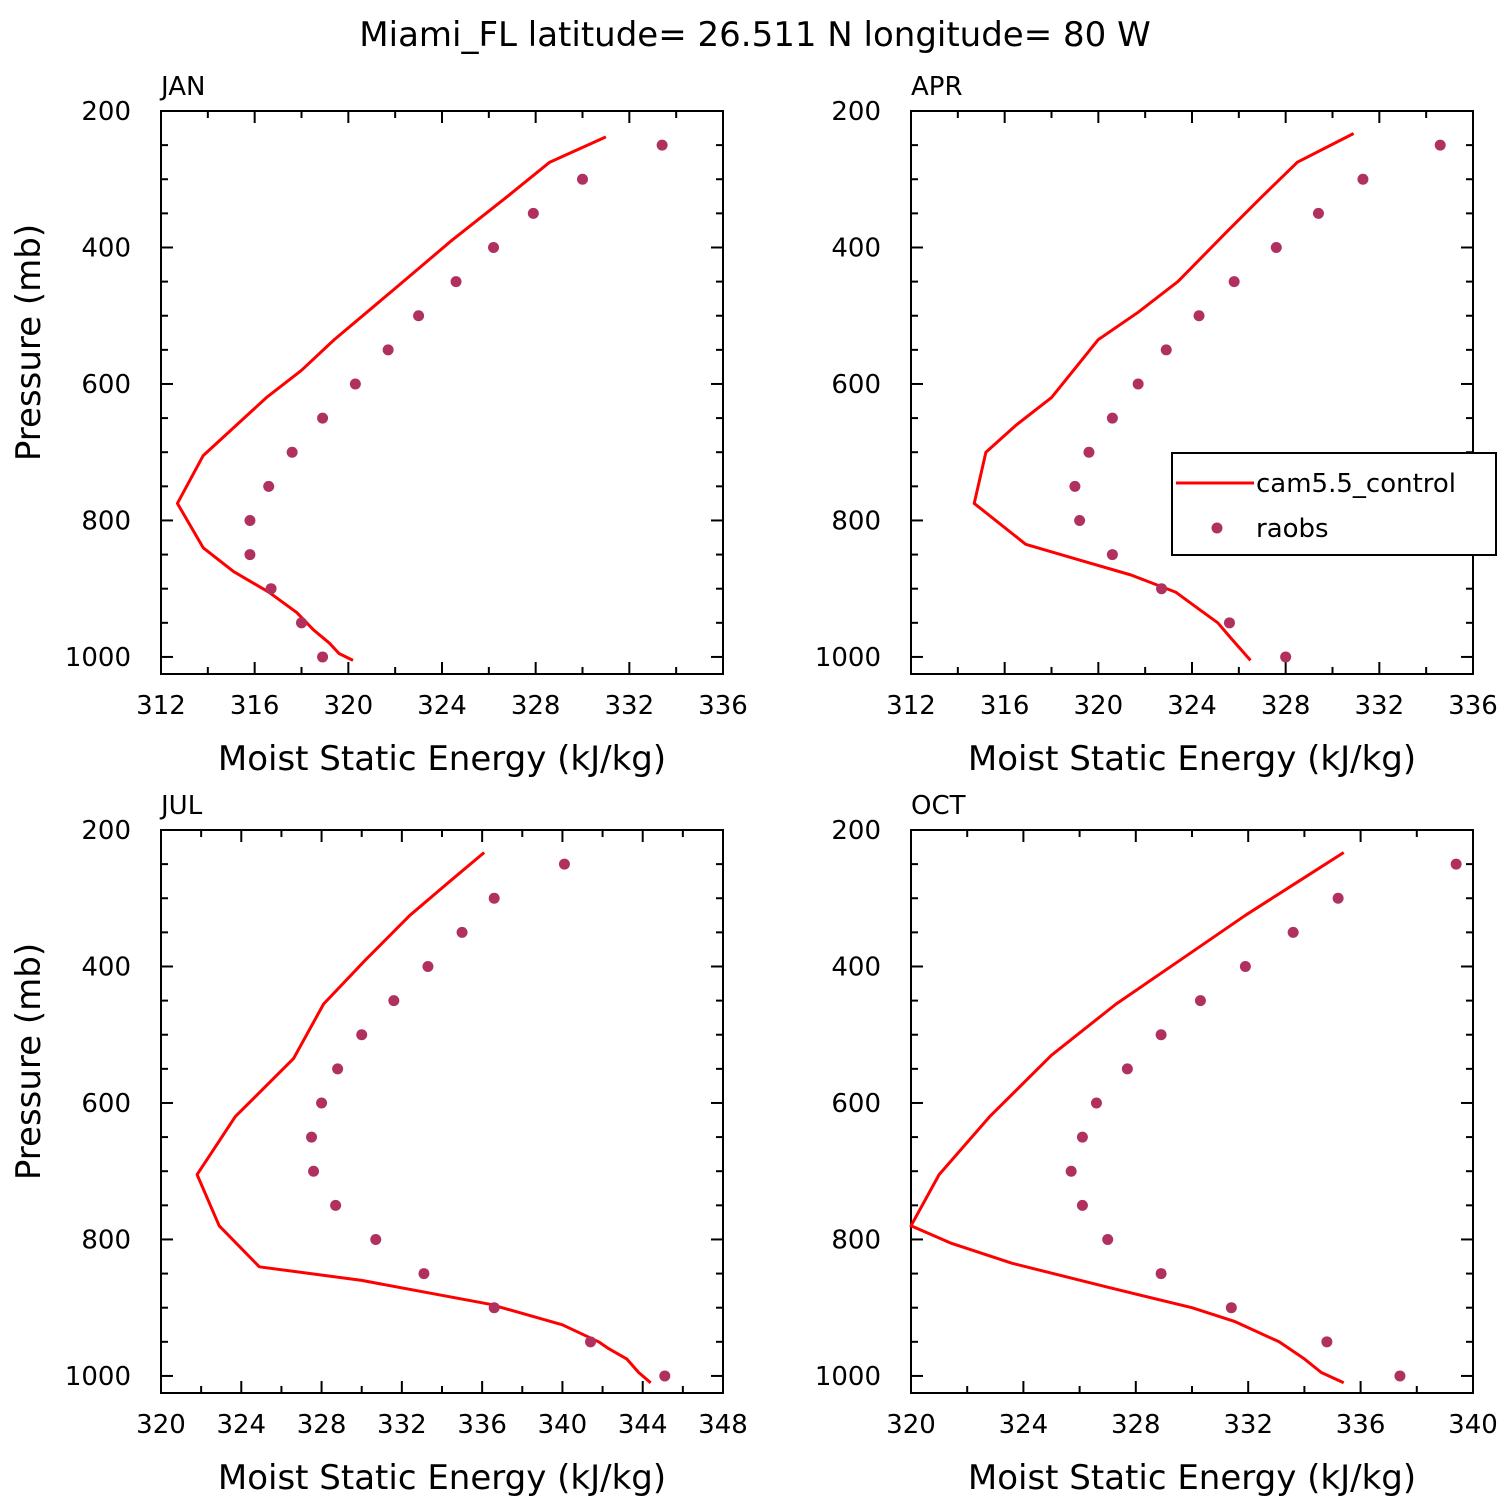 The image size is (1510, 1510). I want to click on panel-label: OCT, so click(938, 806).